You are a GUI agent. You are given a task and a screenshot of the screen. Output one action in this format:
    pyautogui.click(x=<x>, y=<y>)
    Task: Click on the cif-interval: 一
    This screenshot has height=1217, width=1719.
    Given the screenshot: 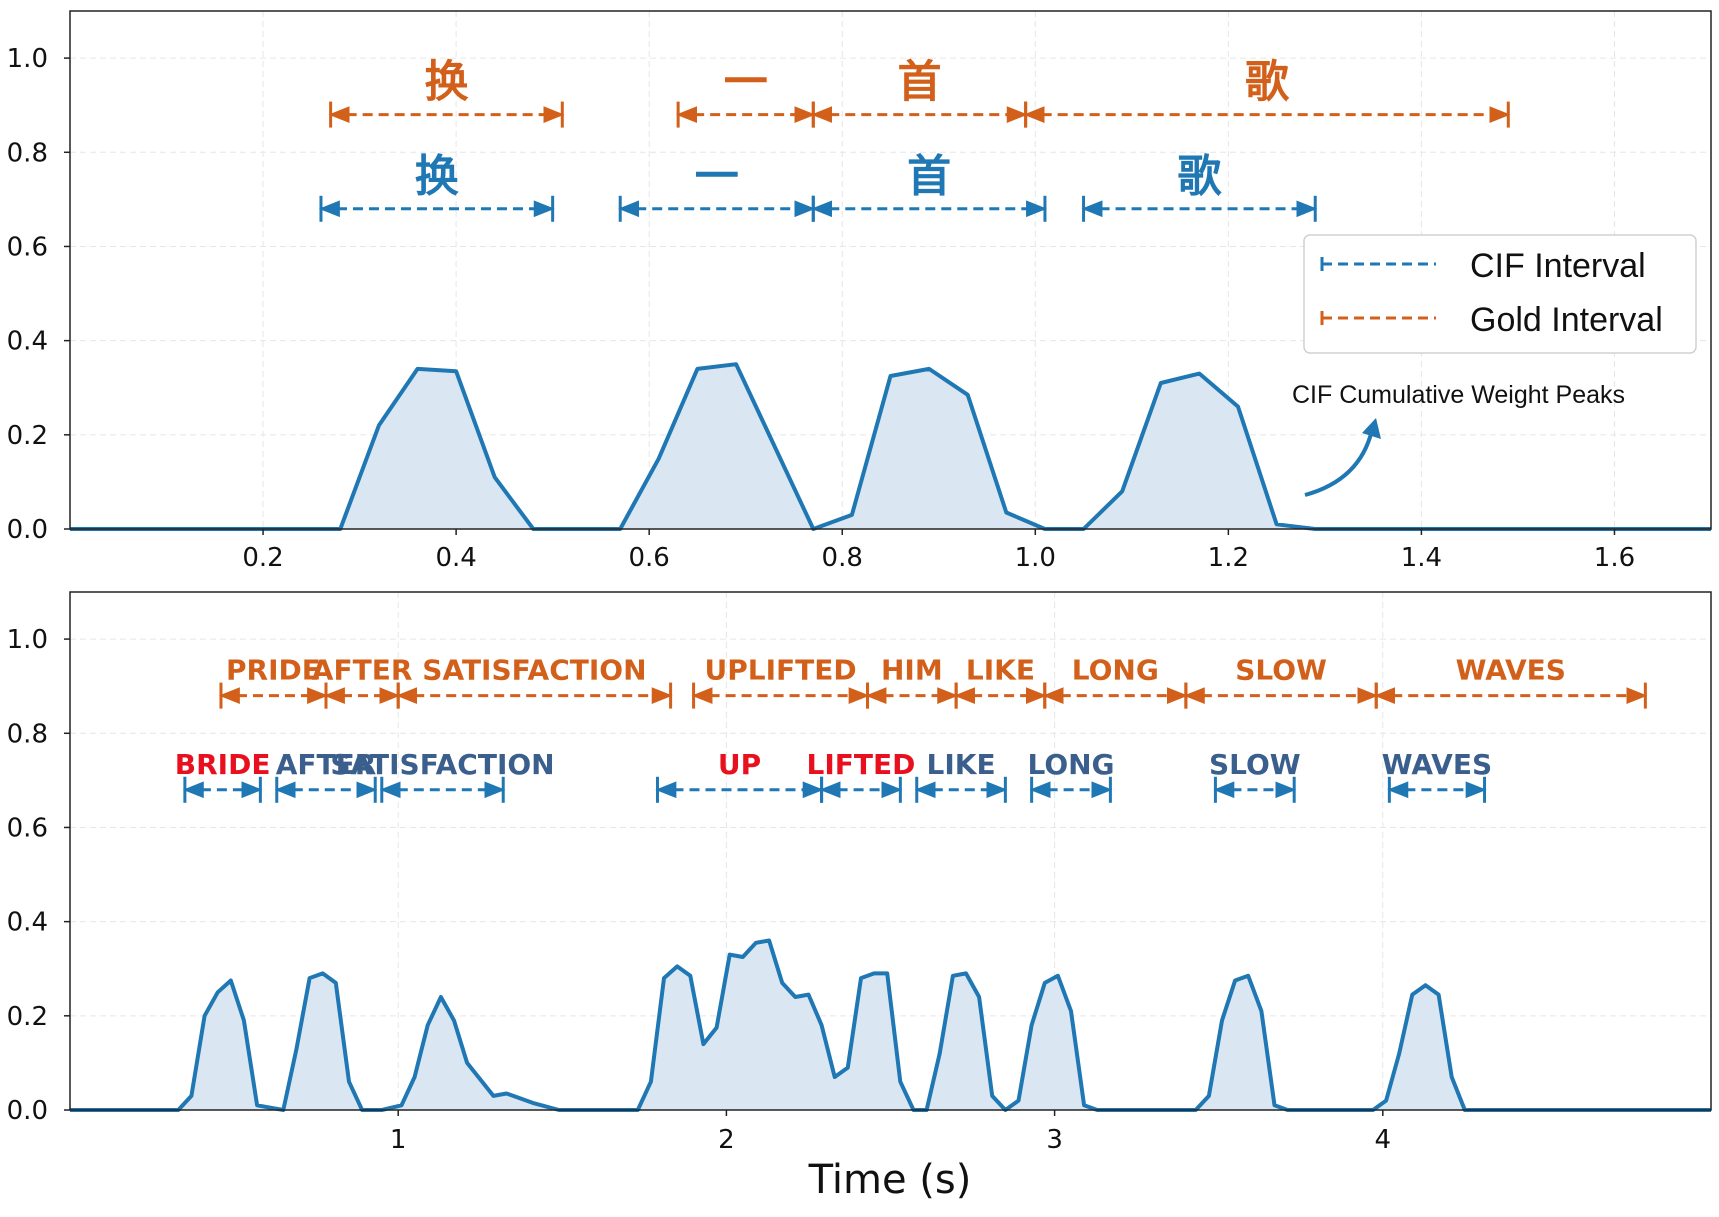 What is the action you would take?
    pyautogui.click(x=717, y=186)
    